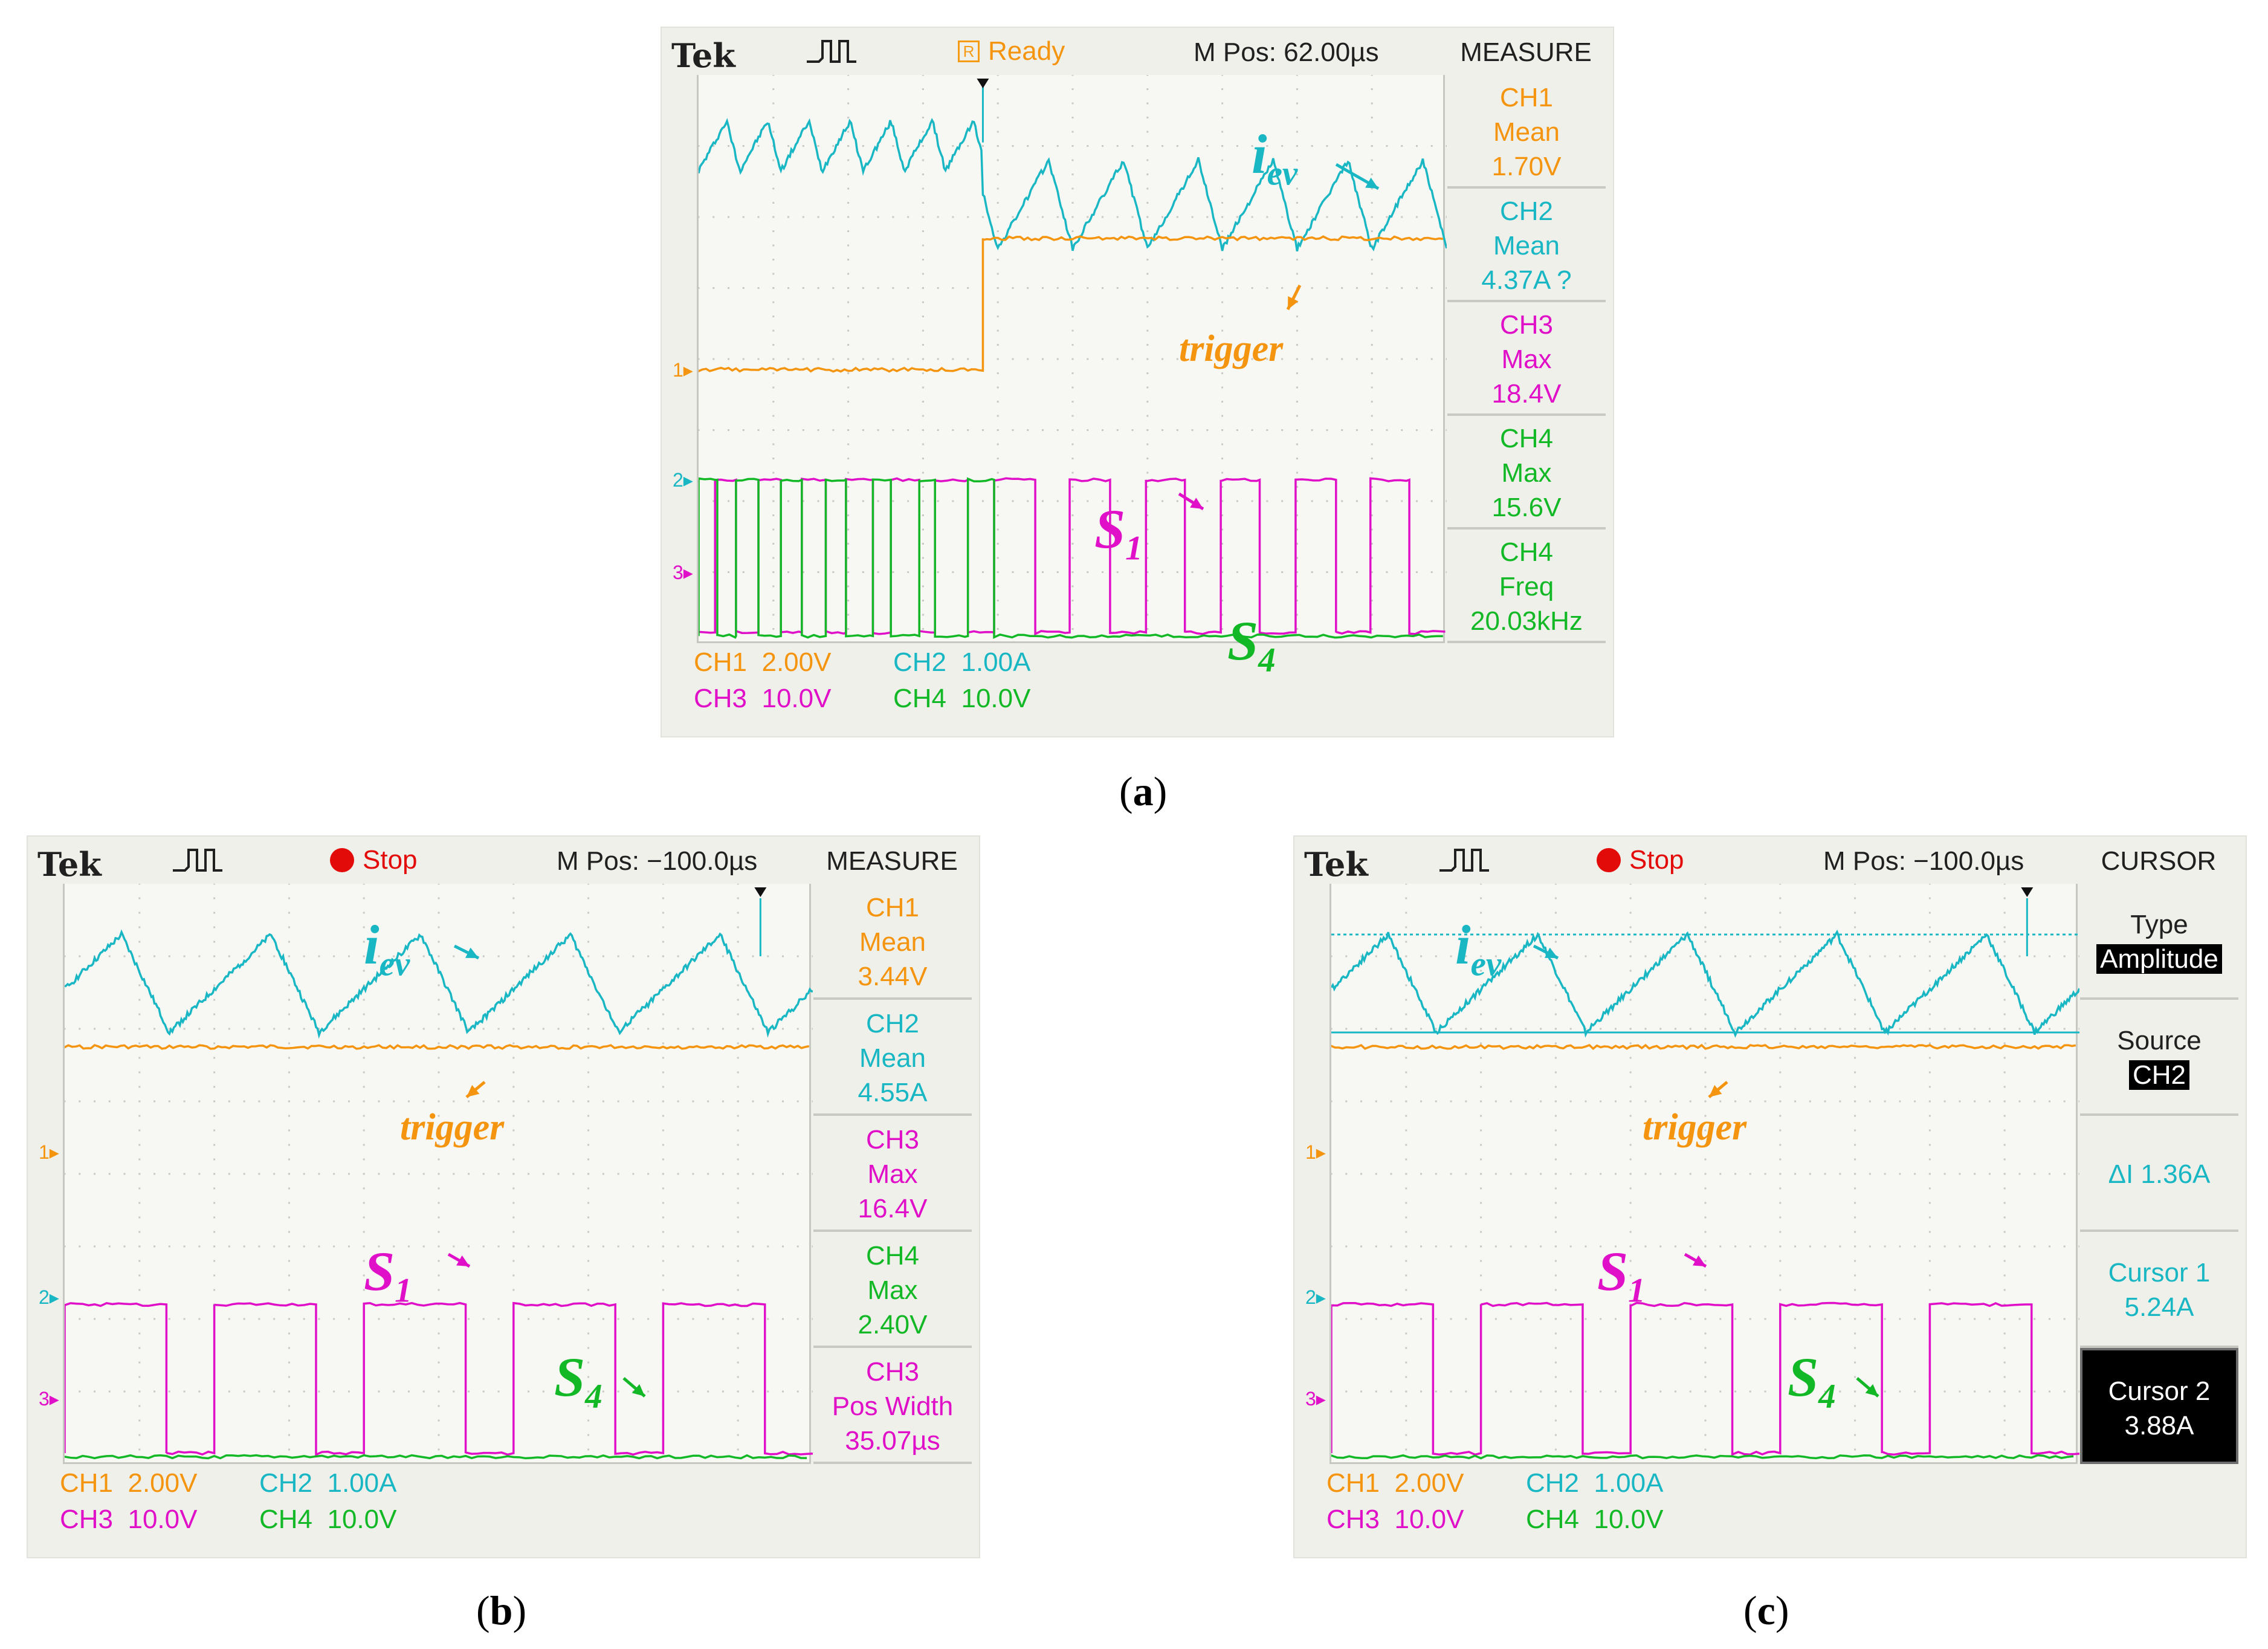 Image resolution: width=2268 pixels, height=1649 pixels. I want to click on channel-scale-readout: CH1 2.00V CH2 1.00A CH3 10.0V CH4 10.0V, so click(259, 1501).